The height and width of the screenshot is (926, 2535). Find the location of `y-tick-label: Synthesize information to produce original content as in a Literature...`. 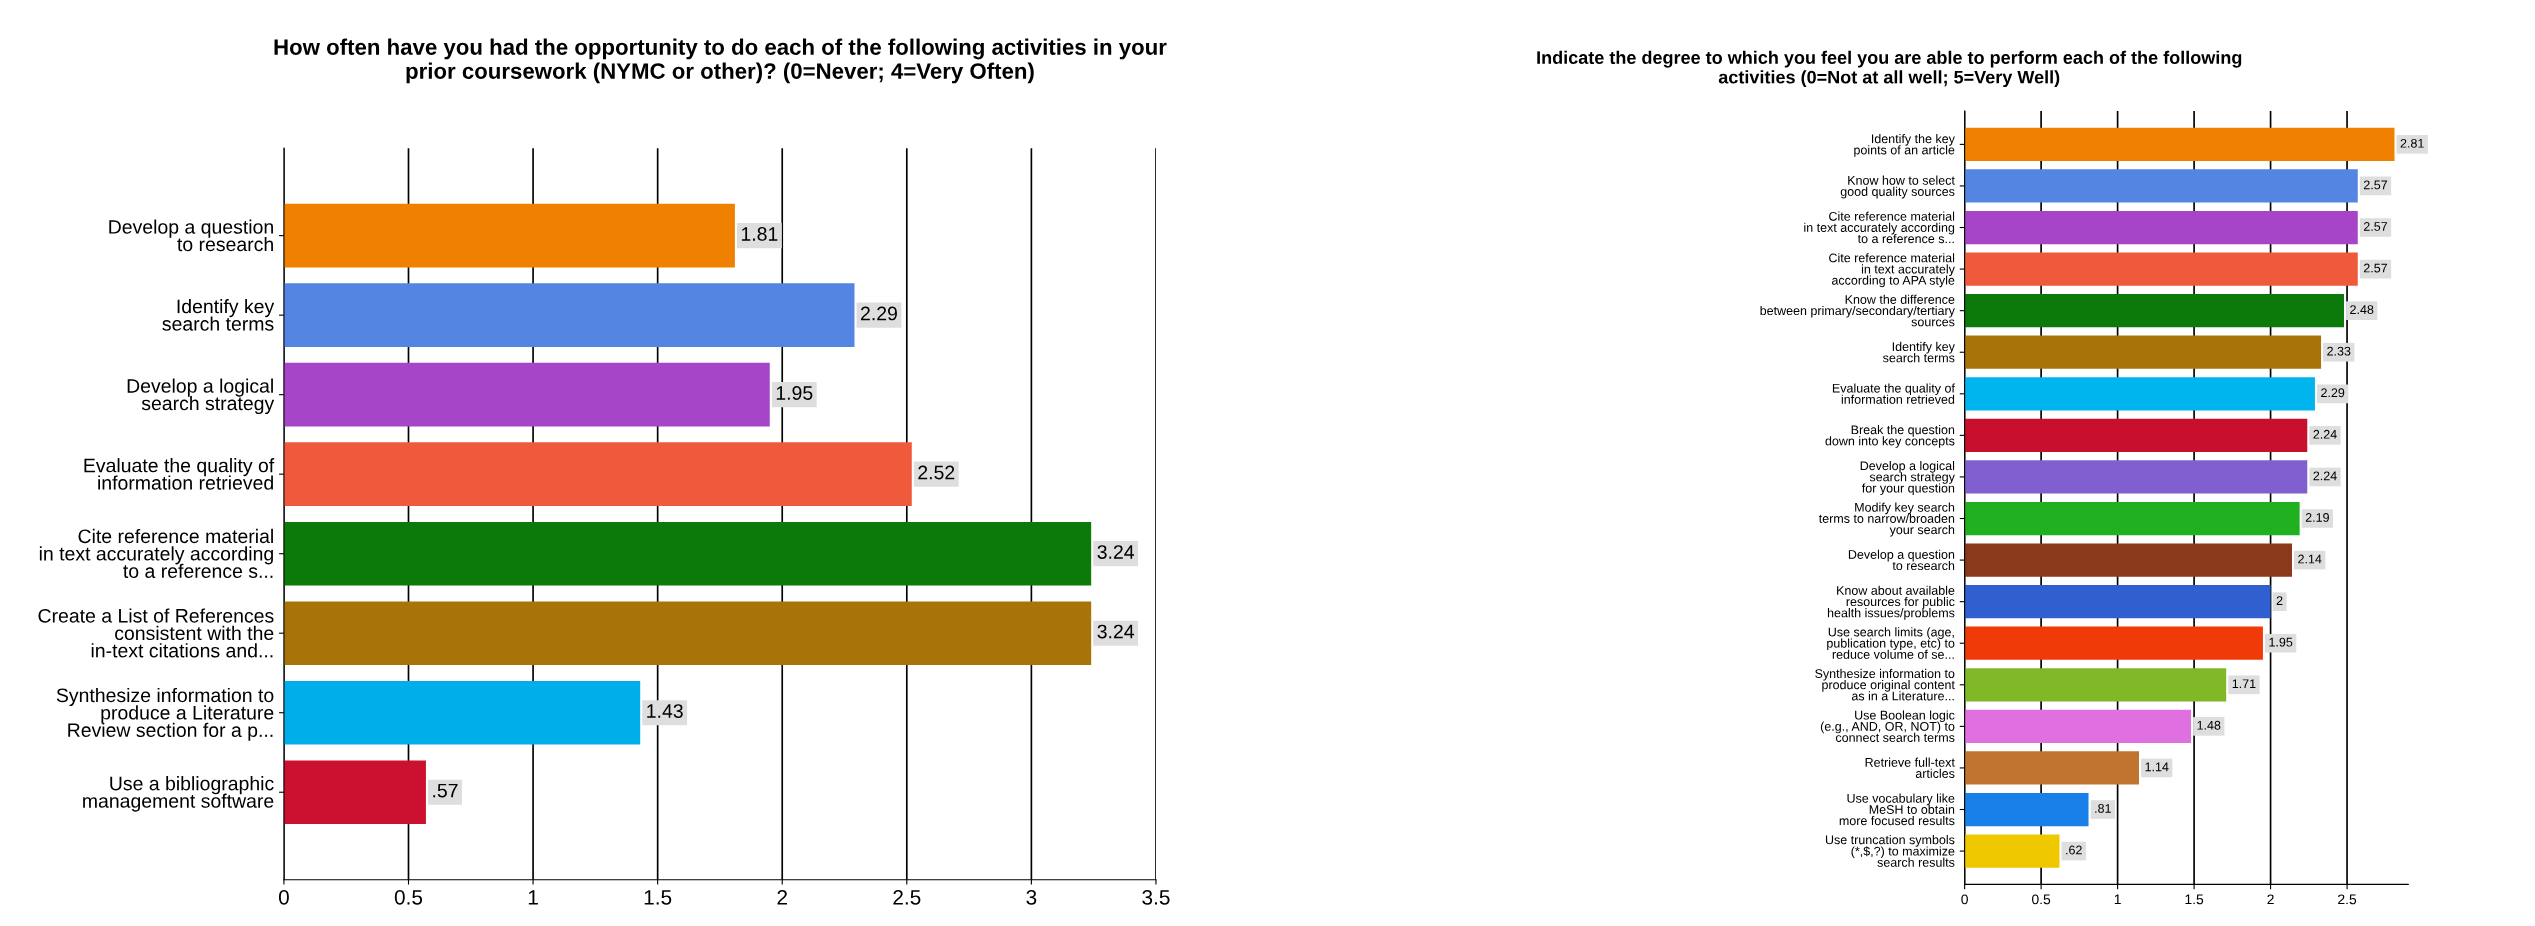

y-tick-label: Synthesize information to produce original content as in a Literature... is located at coordinates (1885, 684).